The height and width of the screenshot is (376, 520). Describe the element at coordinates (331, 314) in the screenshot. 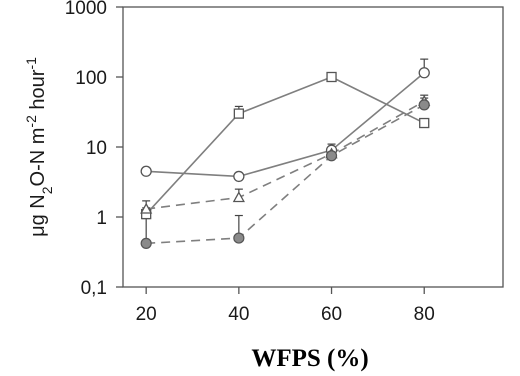

I see `x-tick-label: 60` at that location.